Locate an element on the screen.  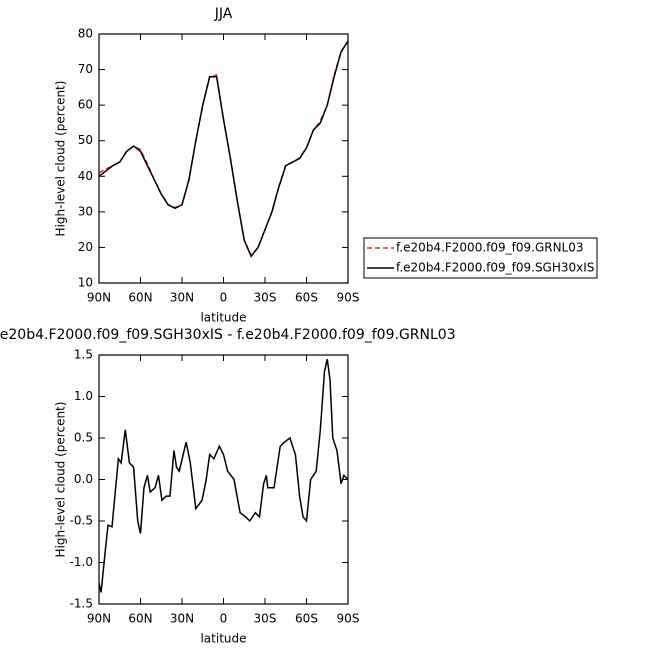
y-tick-label: -1.5 is located at coordinates (81, 604).